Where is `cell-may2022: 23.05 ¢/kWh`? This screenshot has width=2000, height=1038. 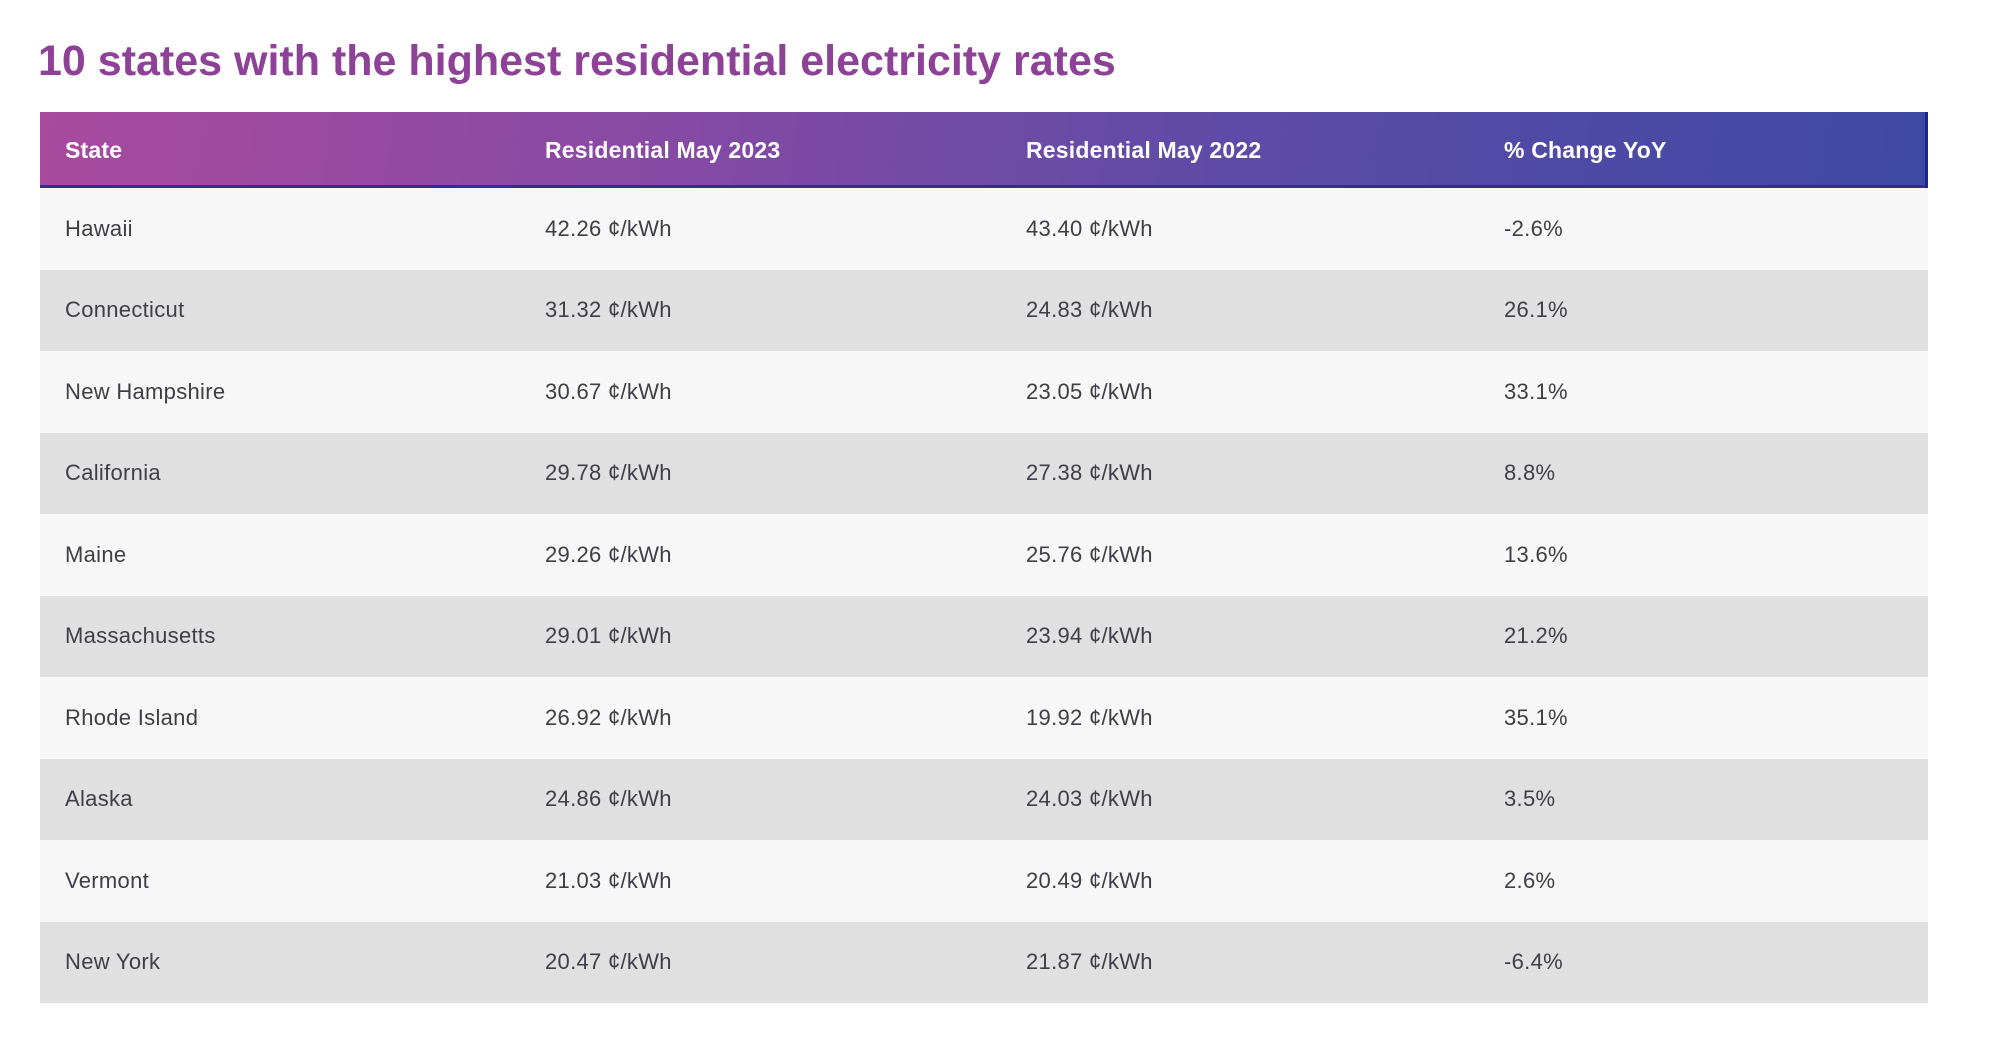 cell-may2022: 23.05 ¢/kWh is located at coordinates (1089, 391).